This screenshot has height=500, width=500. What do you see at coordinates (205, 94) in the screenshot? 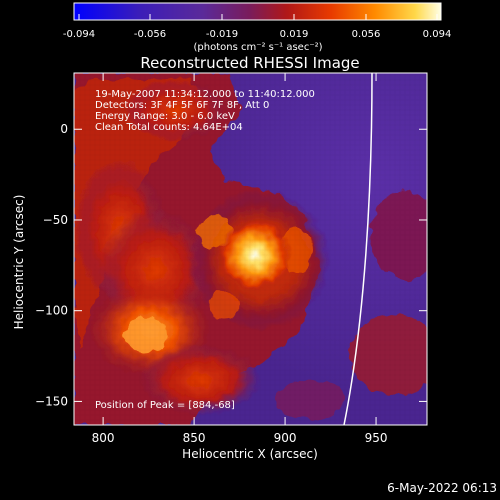
I see `annotation-time-range: 19-May-2007 11:34:12.000 to 11:40:12.000` at bounding box center [205, 94].